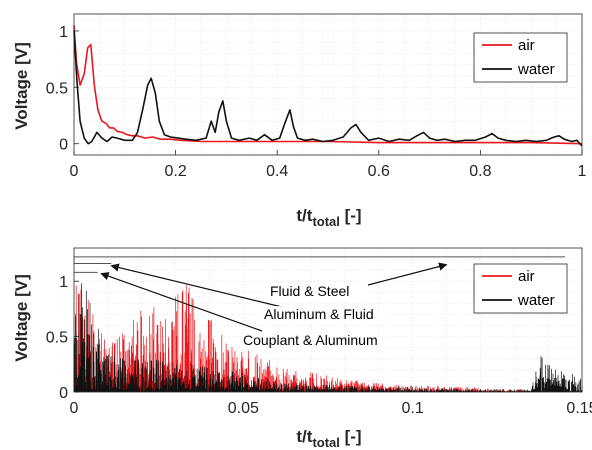 The width and height of the screenshot is (592, 450). What do you see at coordinates (243, 408) in the screenshot?
I see `x-tick-label: 0.05` at bounding box center [243, 408].